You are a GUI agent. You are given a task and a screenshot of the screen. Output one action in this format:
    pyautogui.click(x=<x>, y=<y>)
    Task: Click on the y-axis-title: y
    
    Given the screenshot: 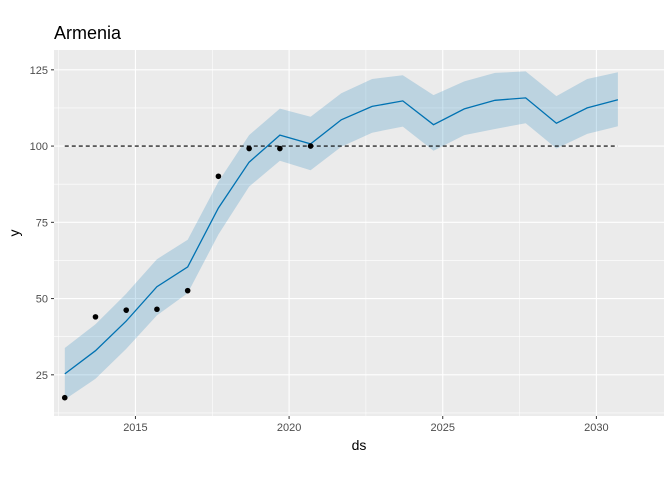 What is the action you would take?
    pyautogui.click(x=14, y=233)
    